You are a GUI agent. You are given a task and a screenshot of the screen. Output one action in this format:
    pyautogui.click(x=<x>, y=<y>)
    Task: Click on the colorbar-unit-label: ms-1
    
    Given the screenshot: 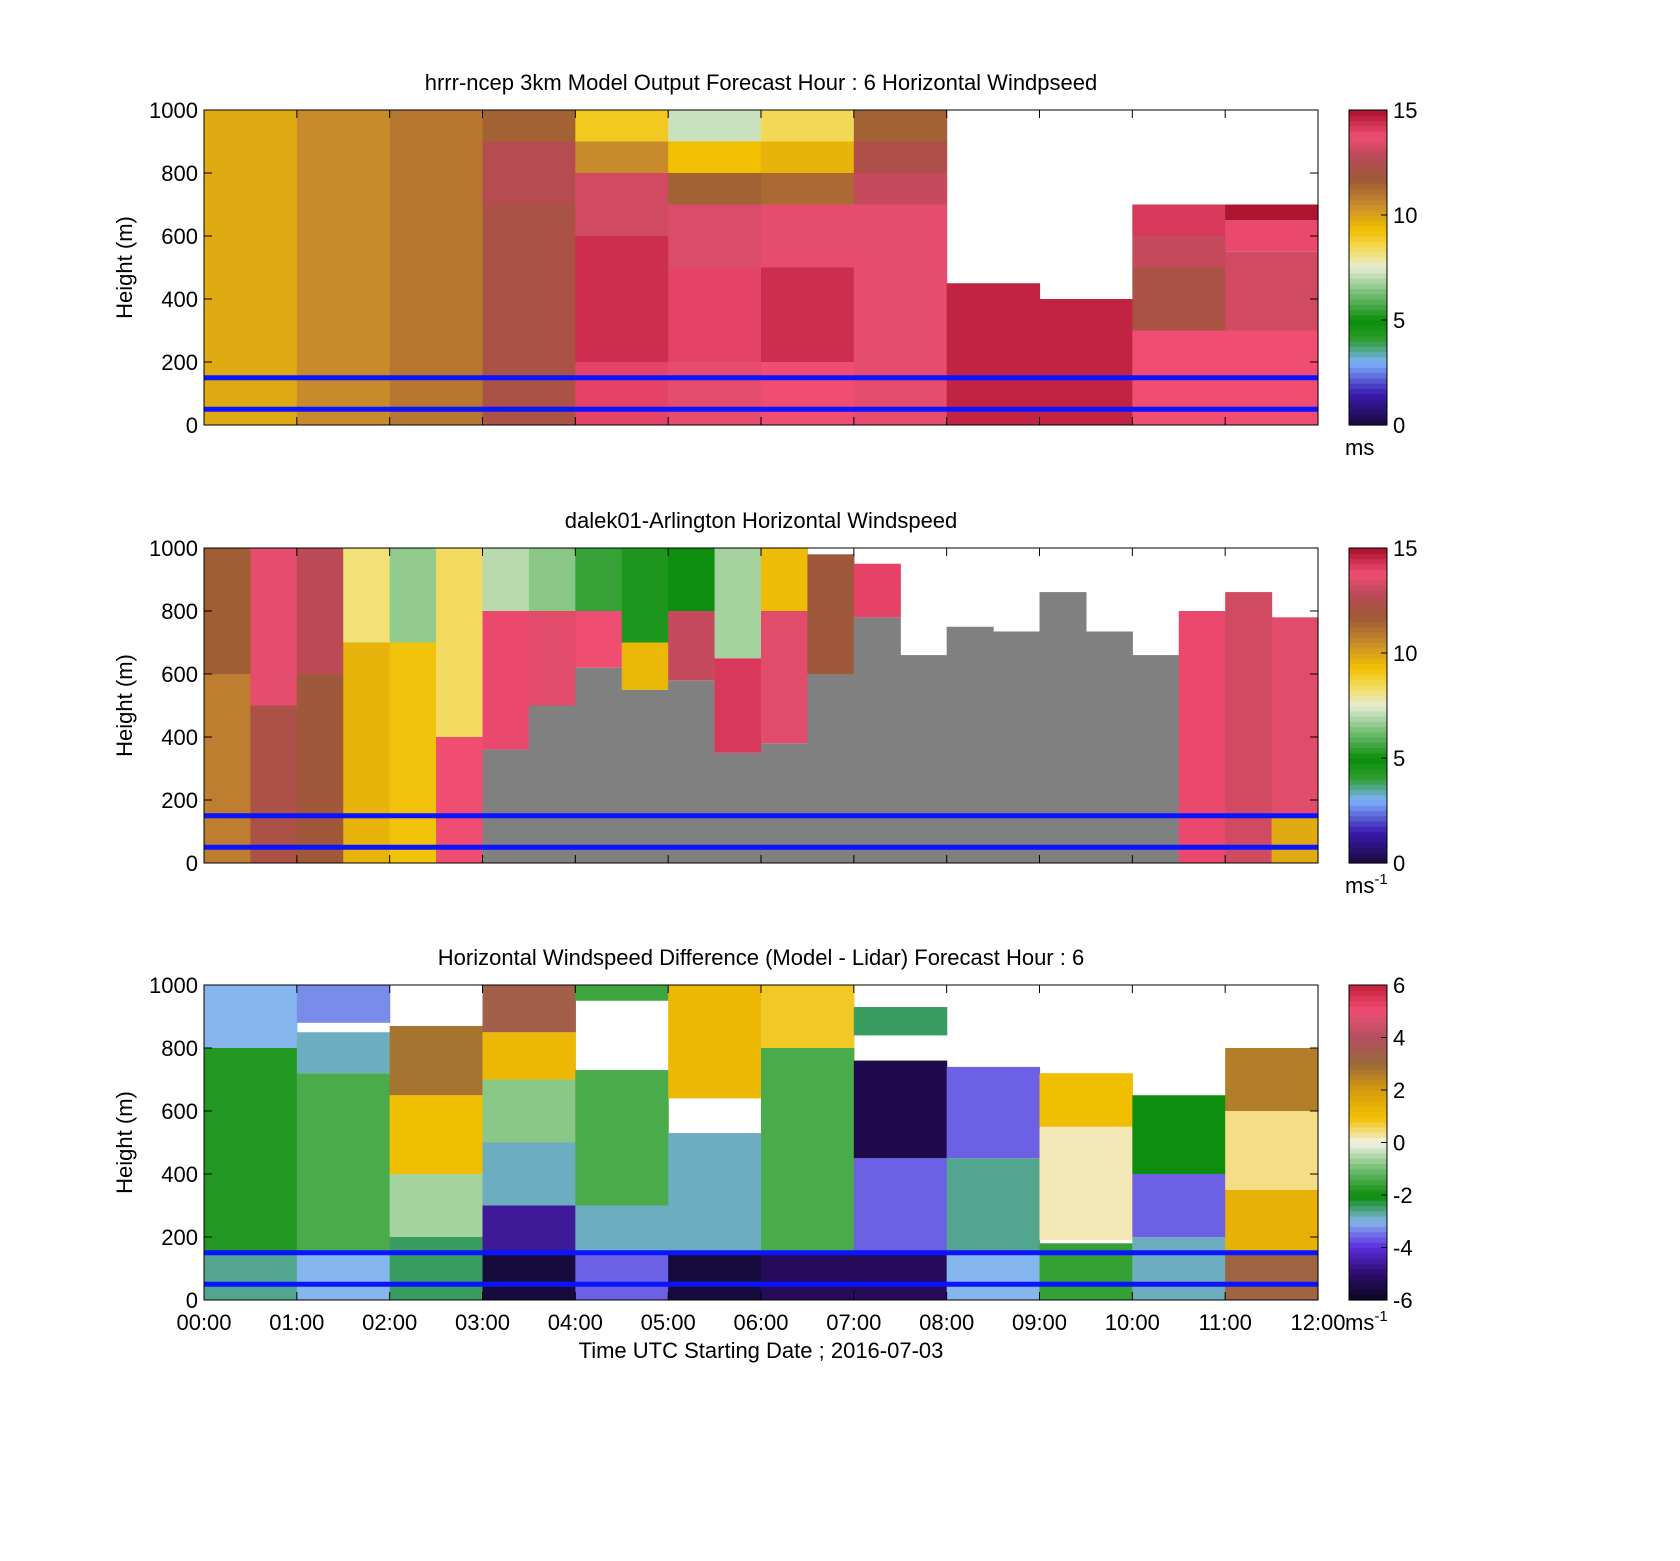 What is the action you would take?
    pyautogui.click(x=1366, y=1321)
    